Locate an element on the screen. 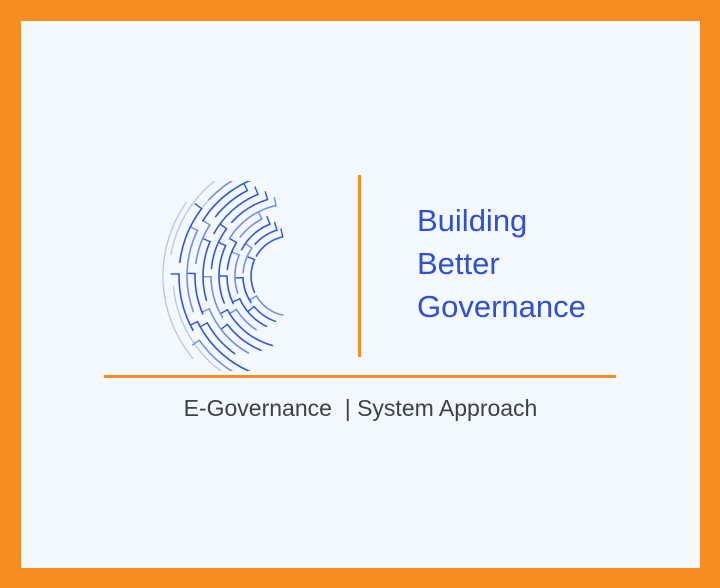  tagline: E-Governance | System Approach is located at coordinates (360, 408).